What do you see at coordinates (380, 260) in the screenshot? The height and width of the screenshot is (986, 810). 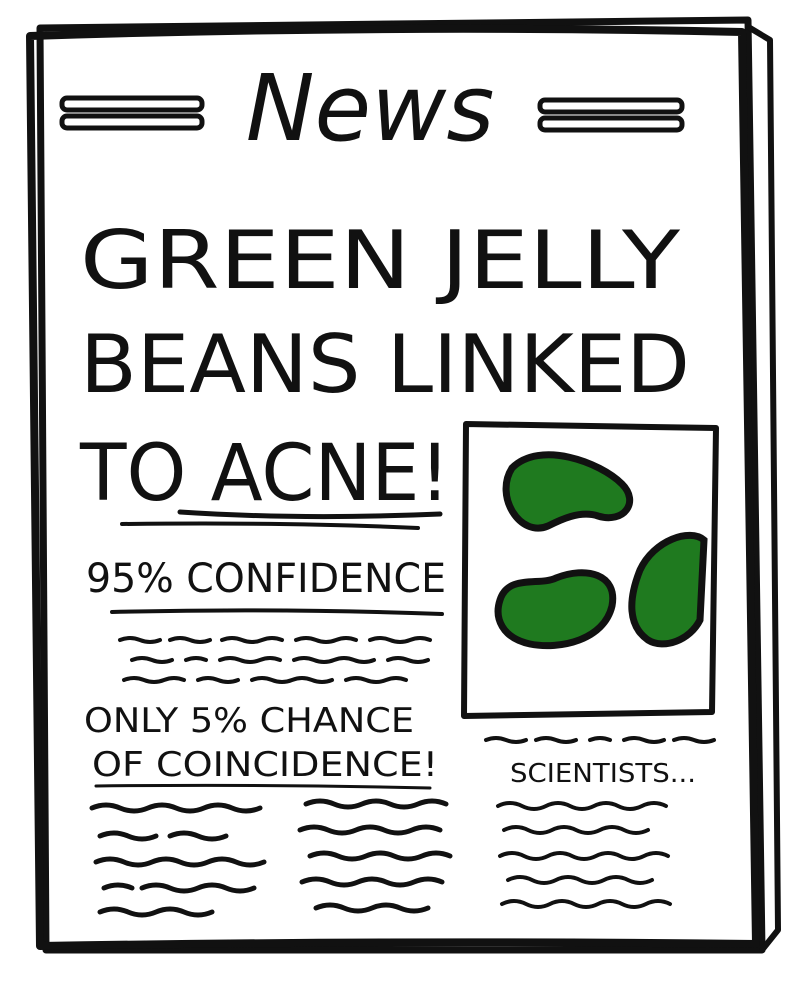 I see `headline-line-1: GREEN JELLY` at bounding box center [380, 260].